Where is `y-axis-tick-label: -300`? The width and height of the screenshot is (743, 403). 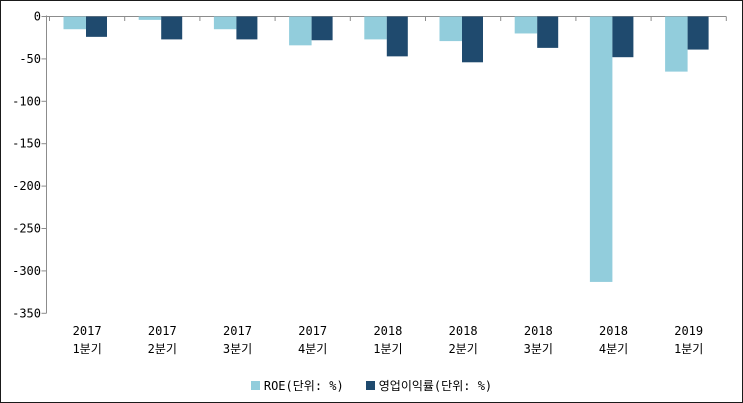 y-axis-tick-label: -300 is located at coordinates (26, 271).